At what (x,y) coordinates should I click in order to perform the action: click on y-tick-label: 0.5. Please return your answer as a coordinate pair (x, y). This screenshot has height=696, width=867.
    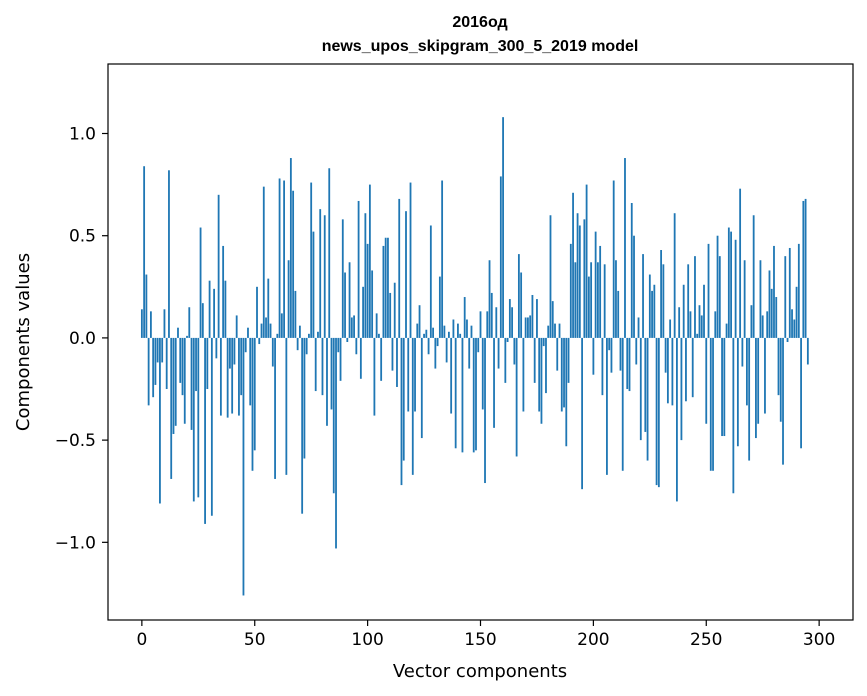
    Looking at the image, I should click on (82, 237).